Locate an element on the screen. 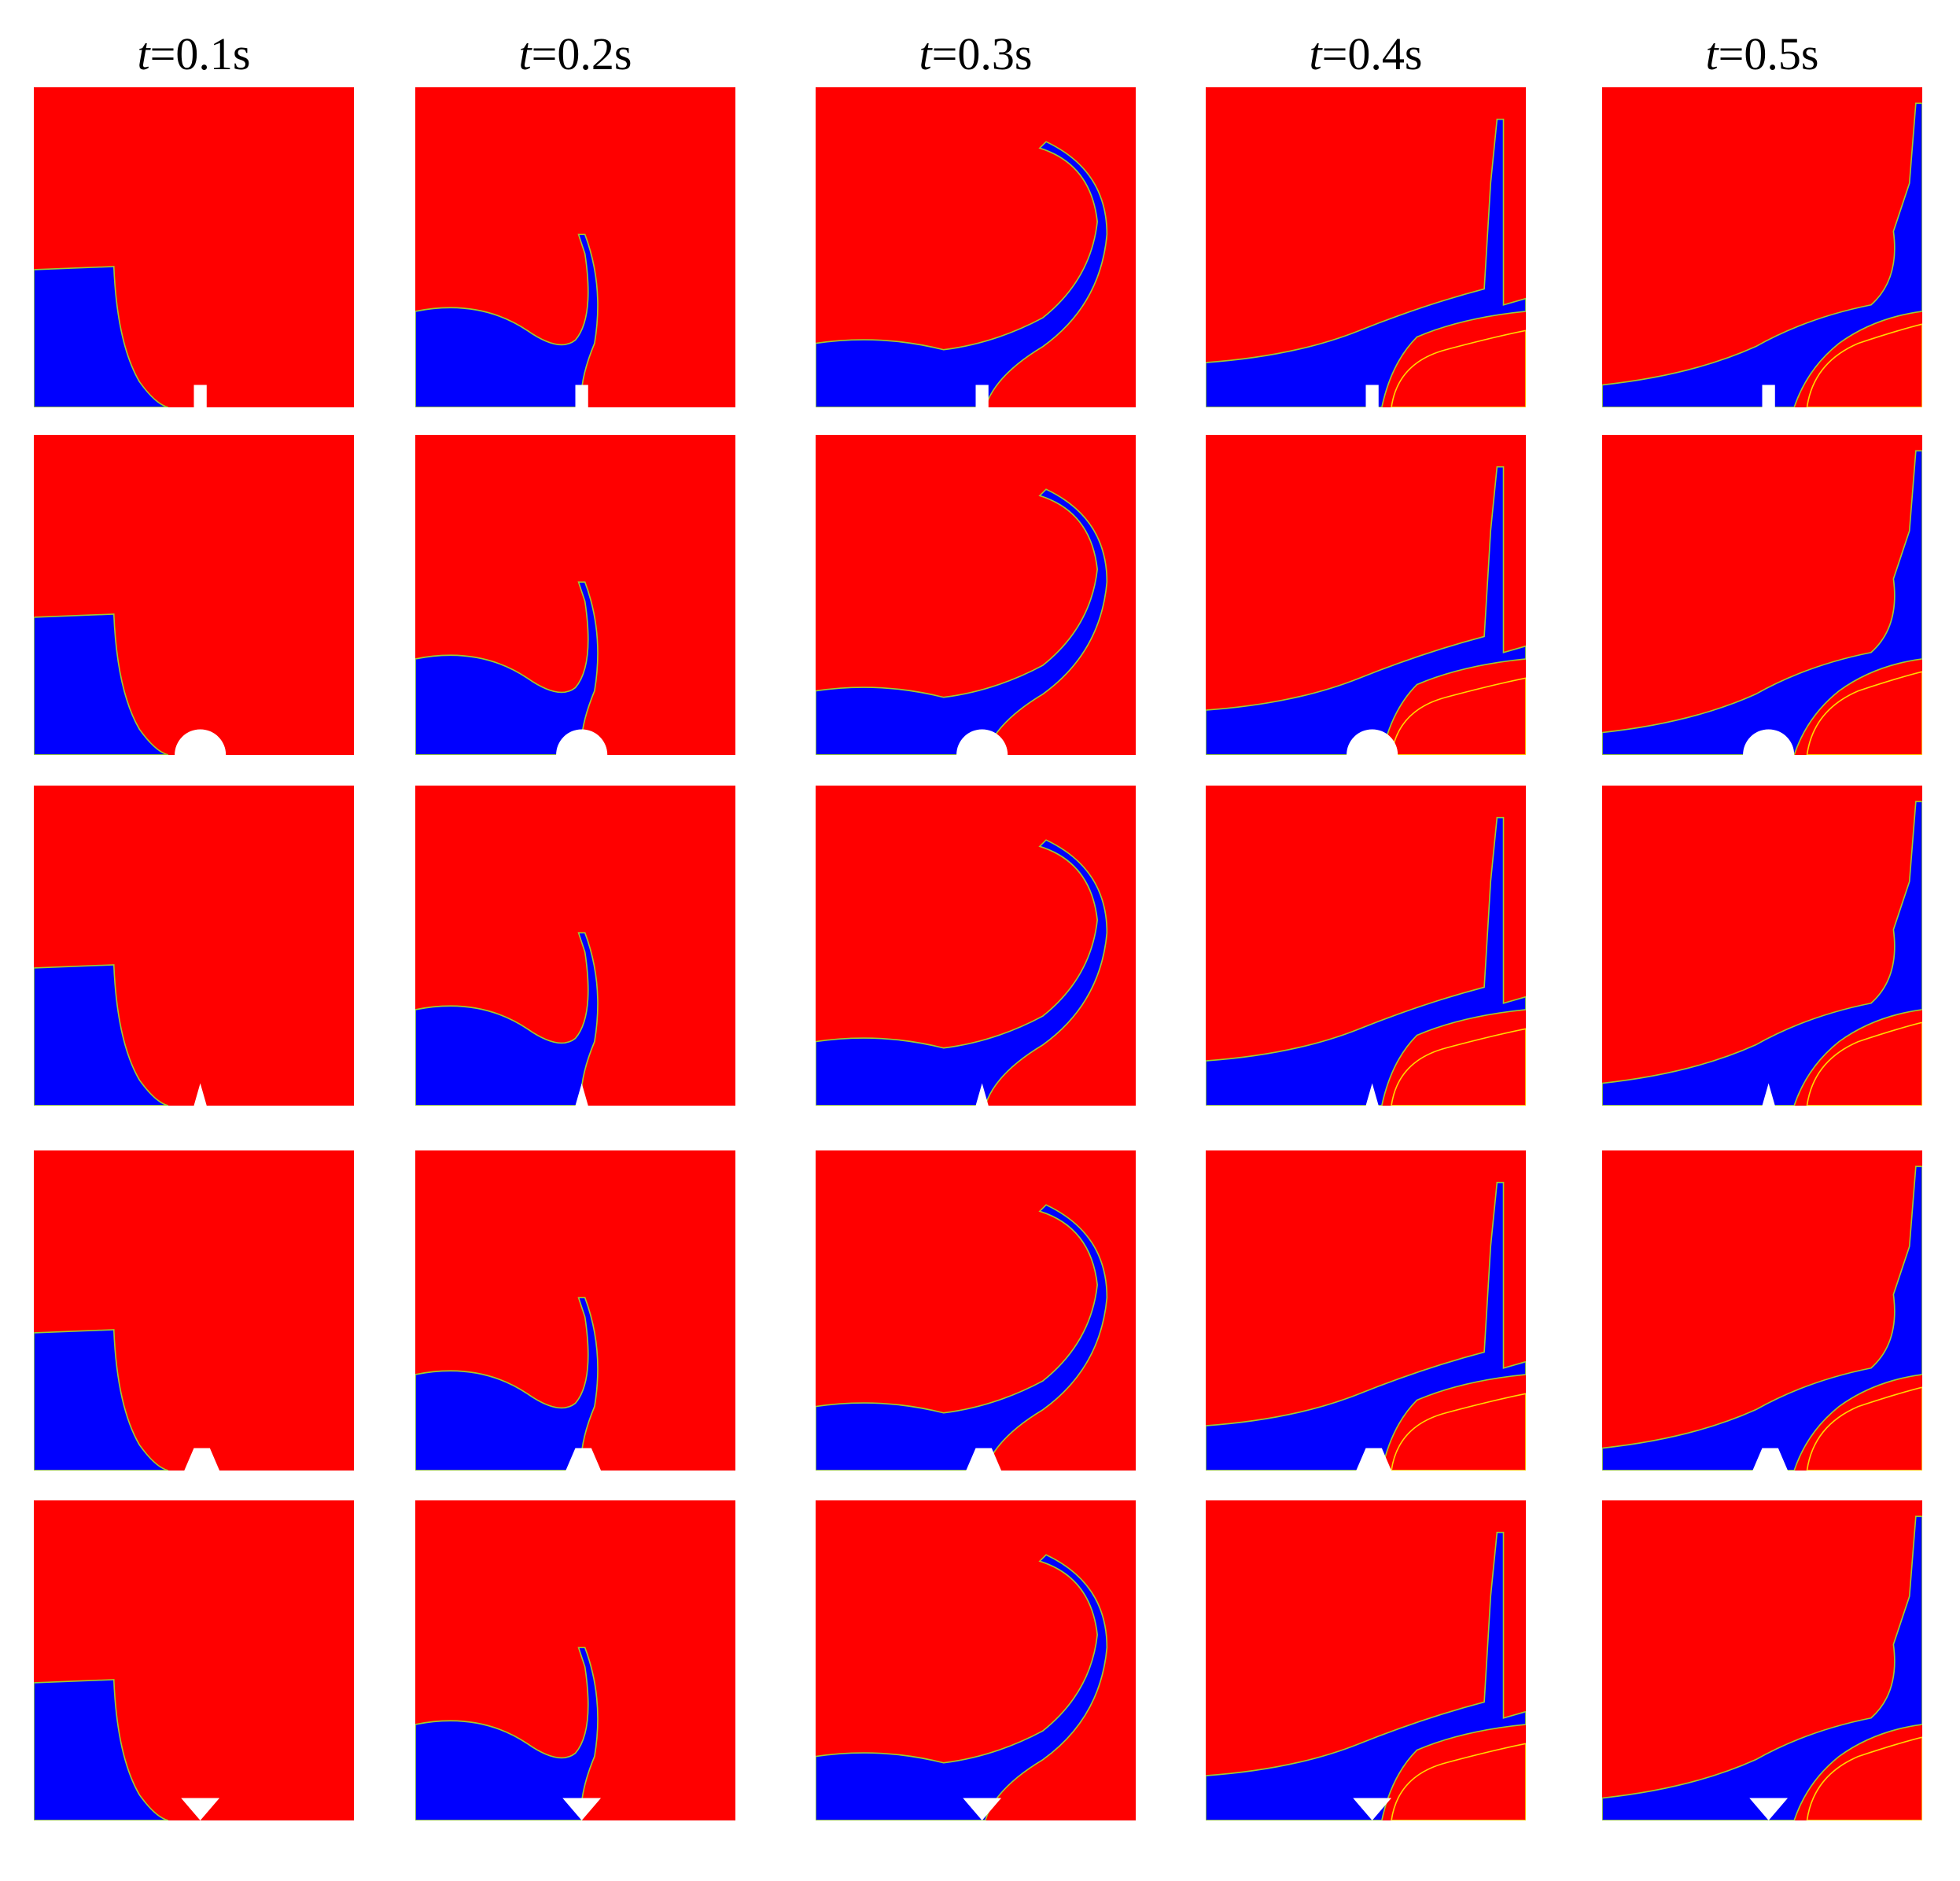 This screenshot has height=1881, width=1960. time-value: =0.4s is located at coordinates (1372, 53).